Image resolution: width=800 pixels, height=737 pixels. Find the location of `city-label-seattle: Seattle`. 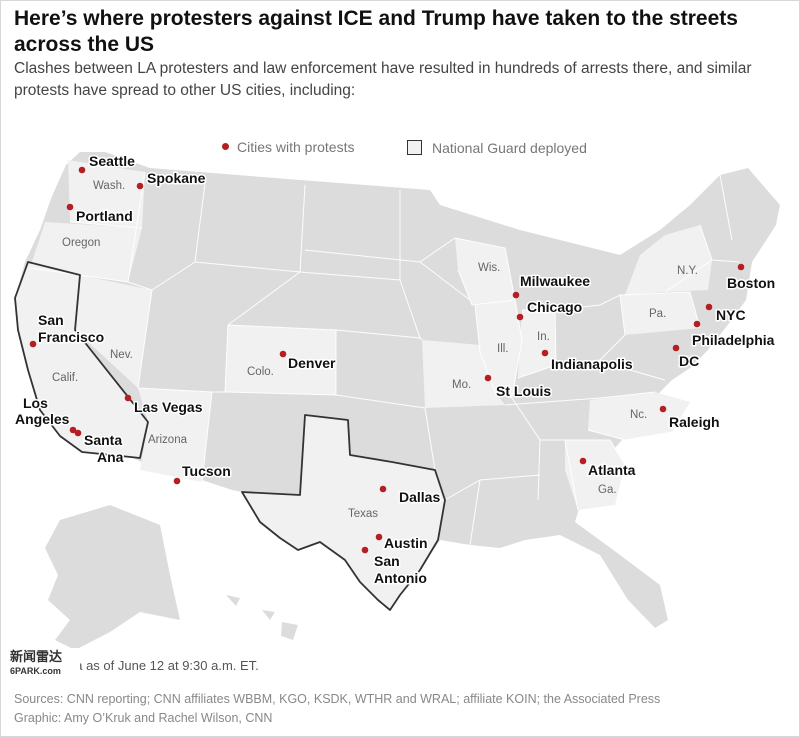

city-label-seattle: Seattle is located at coordinates (112, 161).